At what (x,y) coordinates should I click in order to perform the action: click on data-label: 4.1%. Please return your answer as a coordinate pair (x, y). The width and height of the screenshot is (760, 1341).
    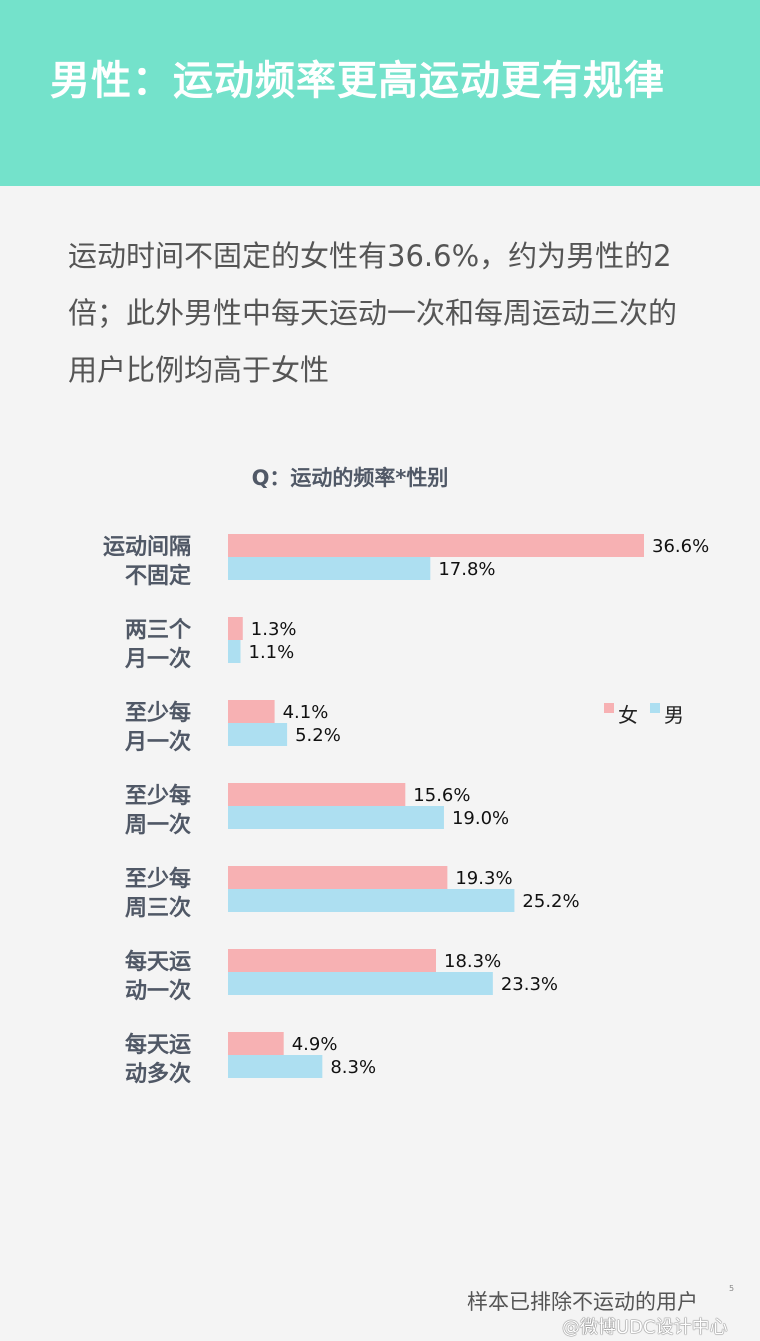
    Looking at the image, I should click on (306, 712).